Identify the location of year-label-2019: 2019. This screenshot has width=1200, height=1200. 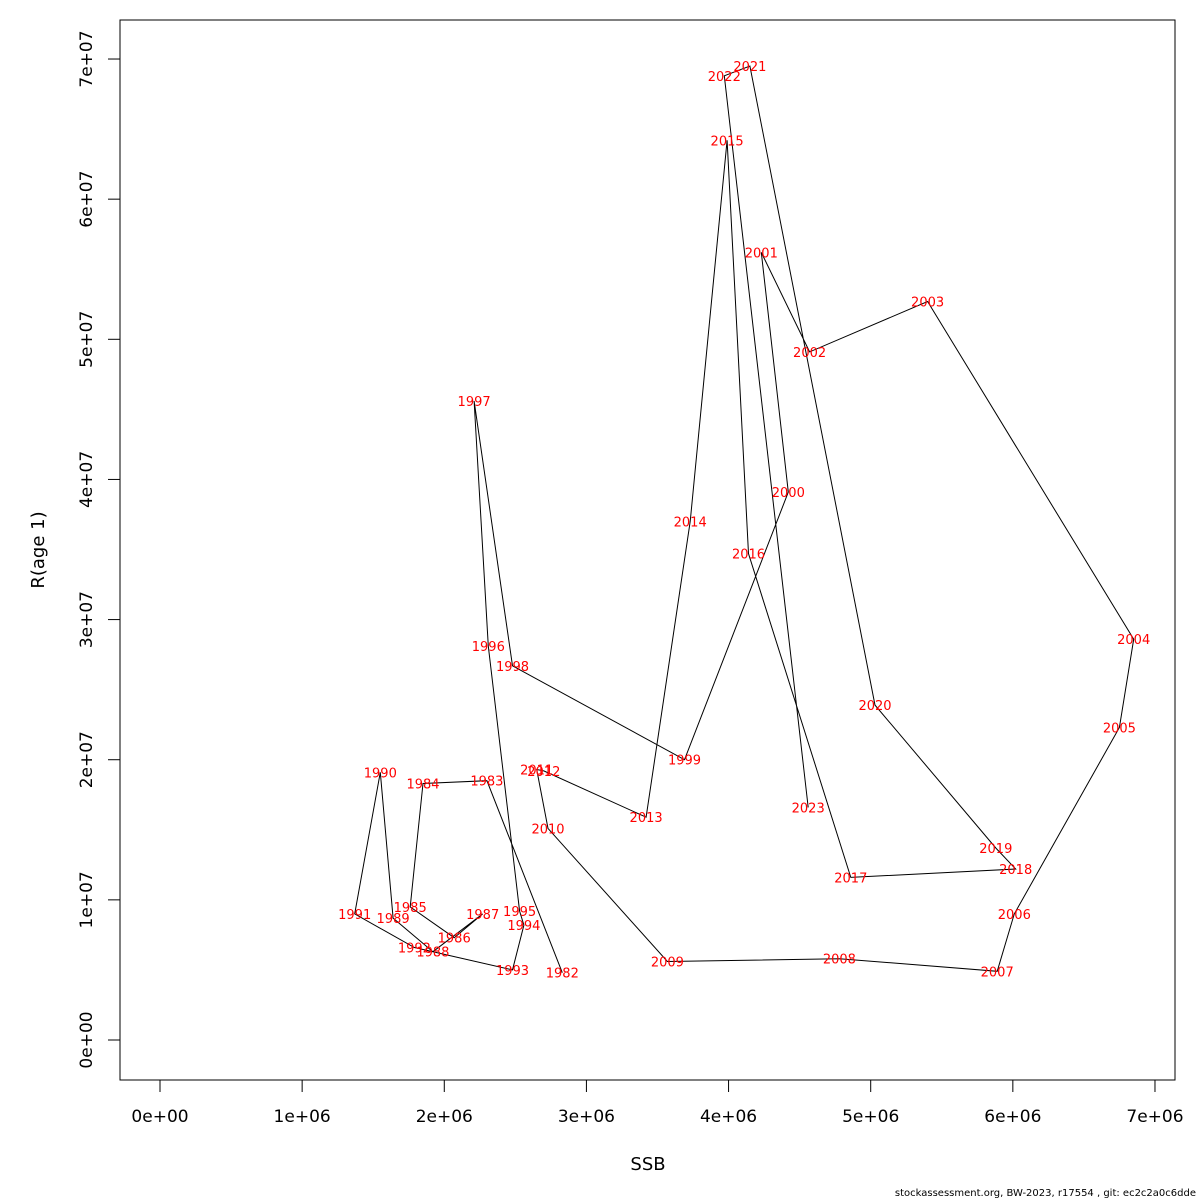
(995, 849).